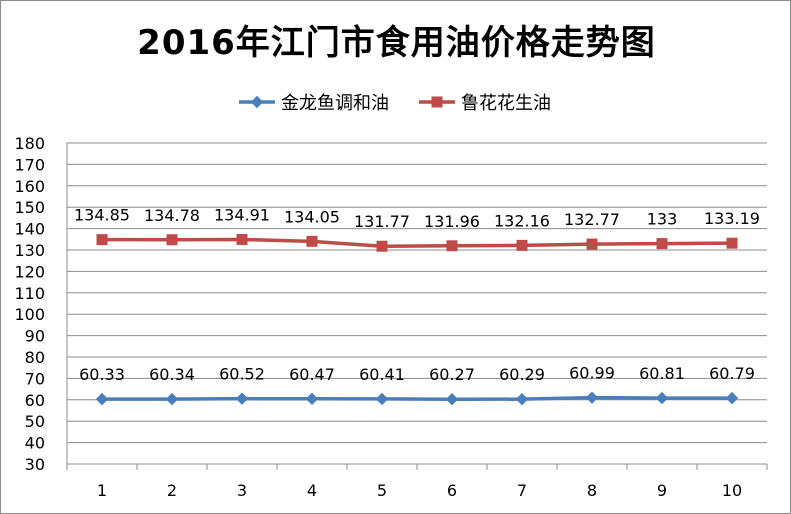 This screenshot has width=791, height=514. What do you see at coordinates (172, 215) in the screenshot?
I see `data-label: 134.78` at bounding box center [172, 215].